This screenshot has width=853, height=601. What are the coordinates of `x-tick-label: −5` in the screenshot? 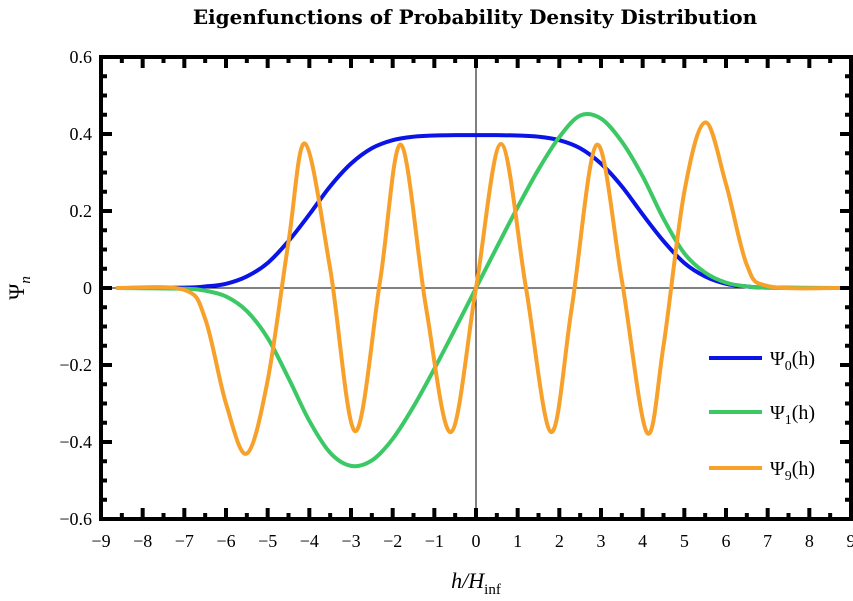 It's located at (267, 541).